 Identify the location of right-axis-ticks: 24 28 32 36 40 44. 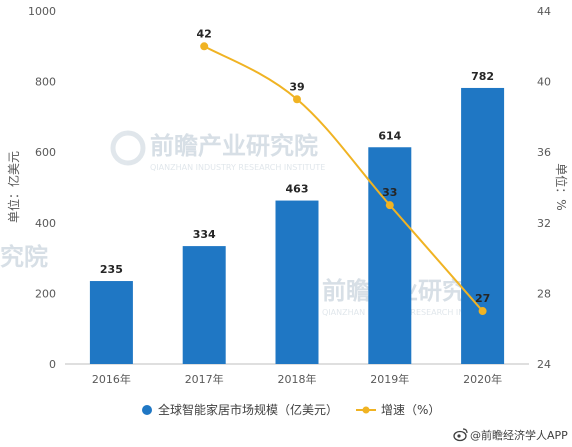
(544, 188).